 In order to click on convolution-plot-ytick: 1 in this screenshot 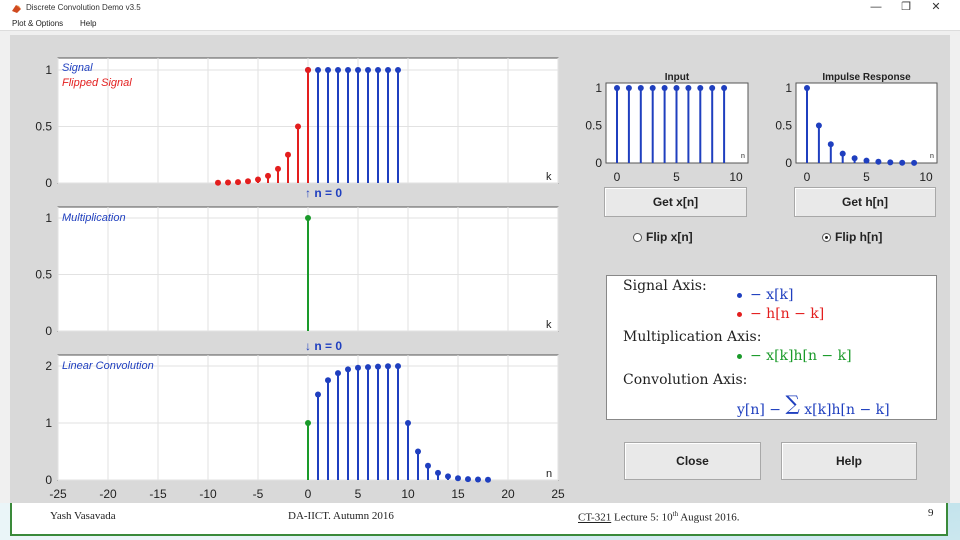, I will do `click(48, 423)`.